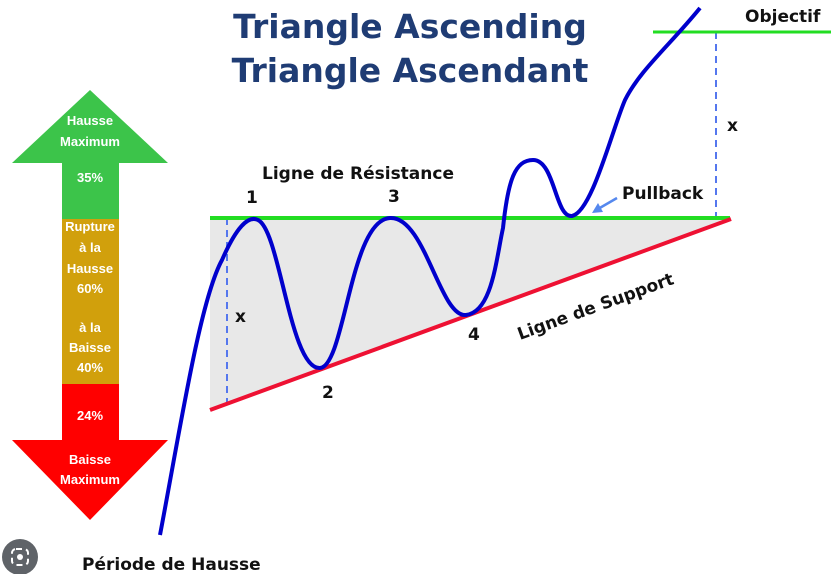  Describe the element at coordinates (90, 459) in the screenshot. I see `down-line1: Baisse` at that location.